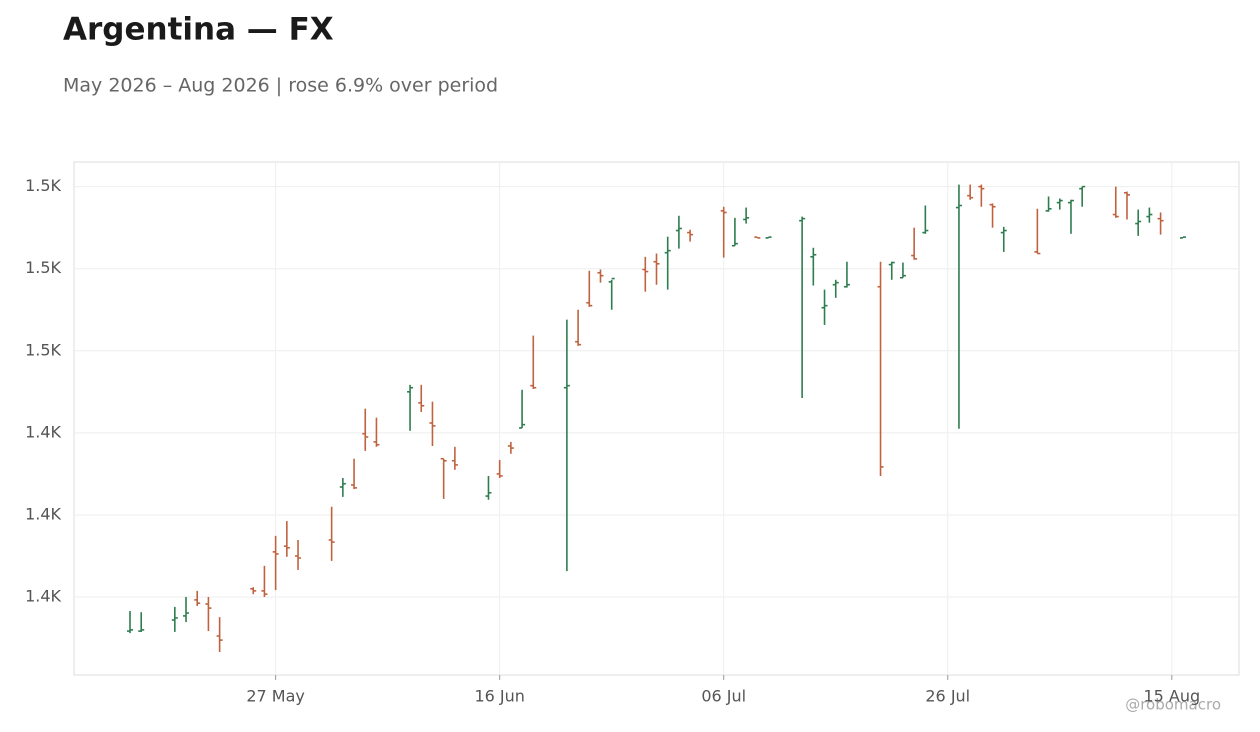 The height and width of the screenshot is (732, 1260). What do you see at coordinates (1171, 696) in the screenshot?
I see `x-tick-label: 15 Aug` at bounding box center [1171, 696].